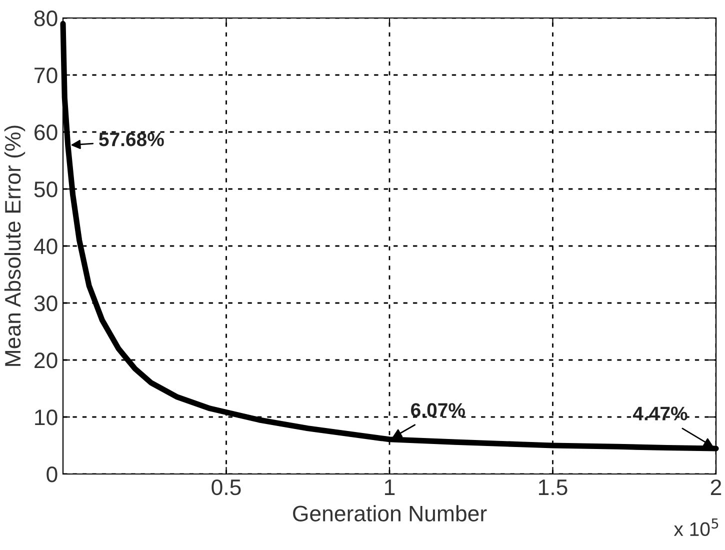 Image resolution: width=725 pixels, height=550 pixels. What do you see at coordinates (390, 513) in the screenshot?
I see `x-axis-title: Generation Number` at bounding box center [390, 513].